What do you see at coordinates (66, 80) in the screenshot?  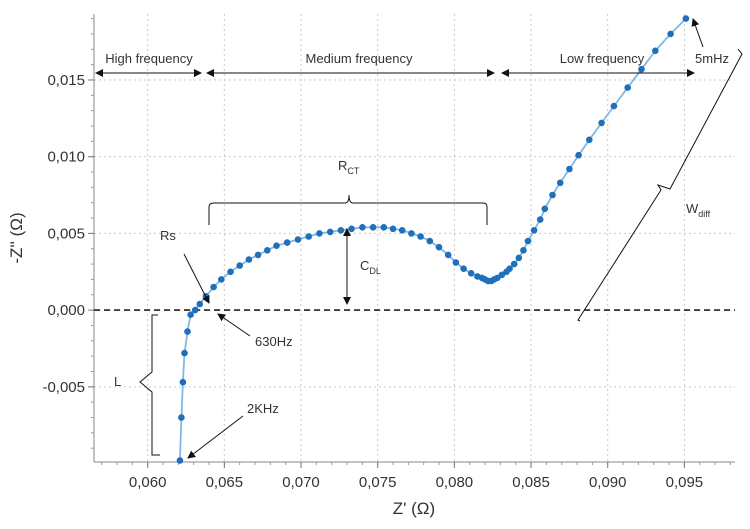 I see `y-tick-label: 0,015` at bounding box center [66, 80].